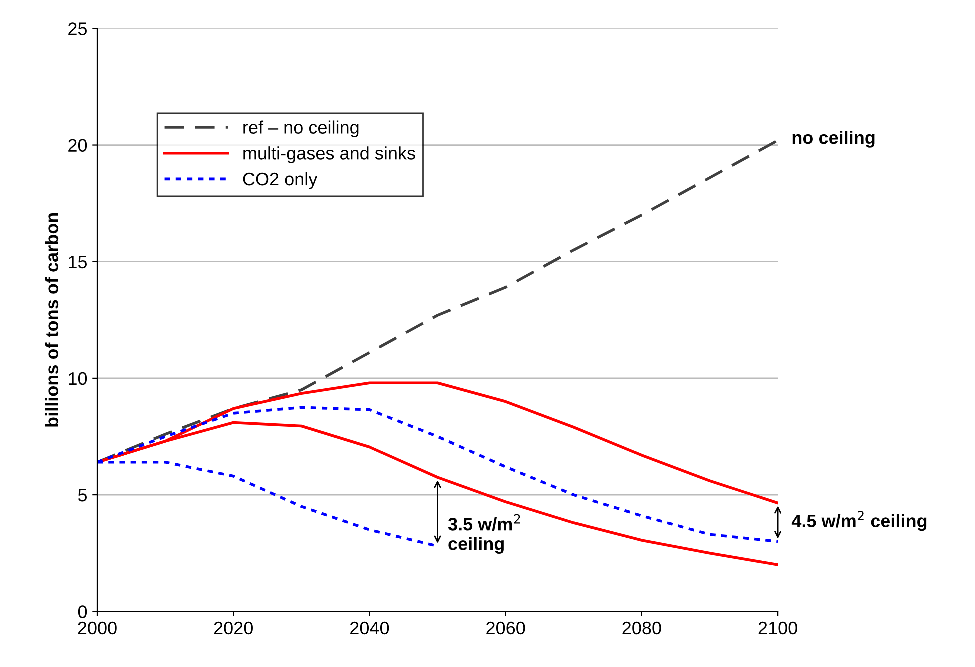 This screenshot has height=667, width=975. Describe the element at coordinates (52, 320) in the screenshot. I see `y-axis-title: billions of tons of carbon` at that location.